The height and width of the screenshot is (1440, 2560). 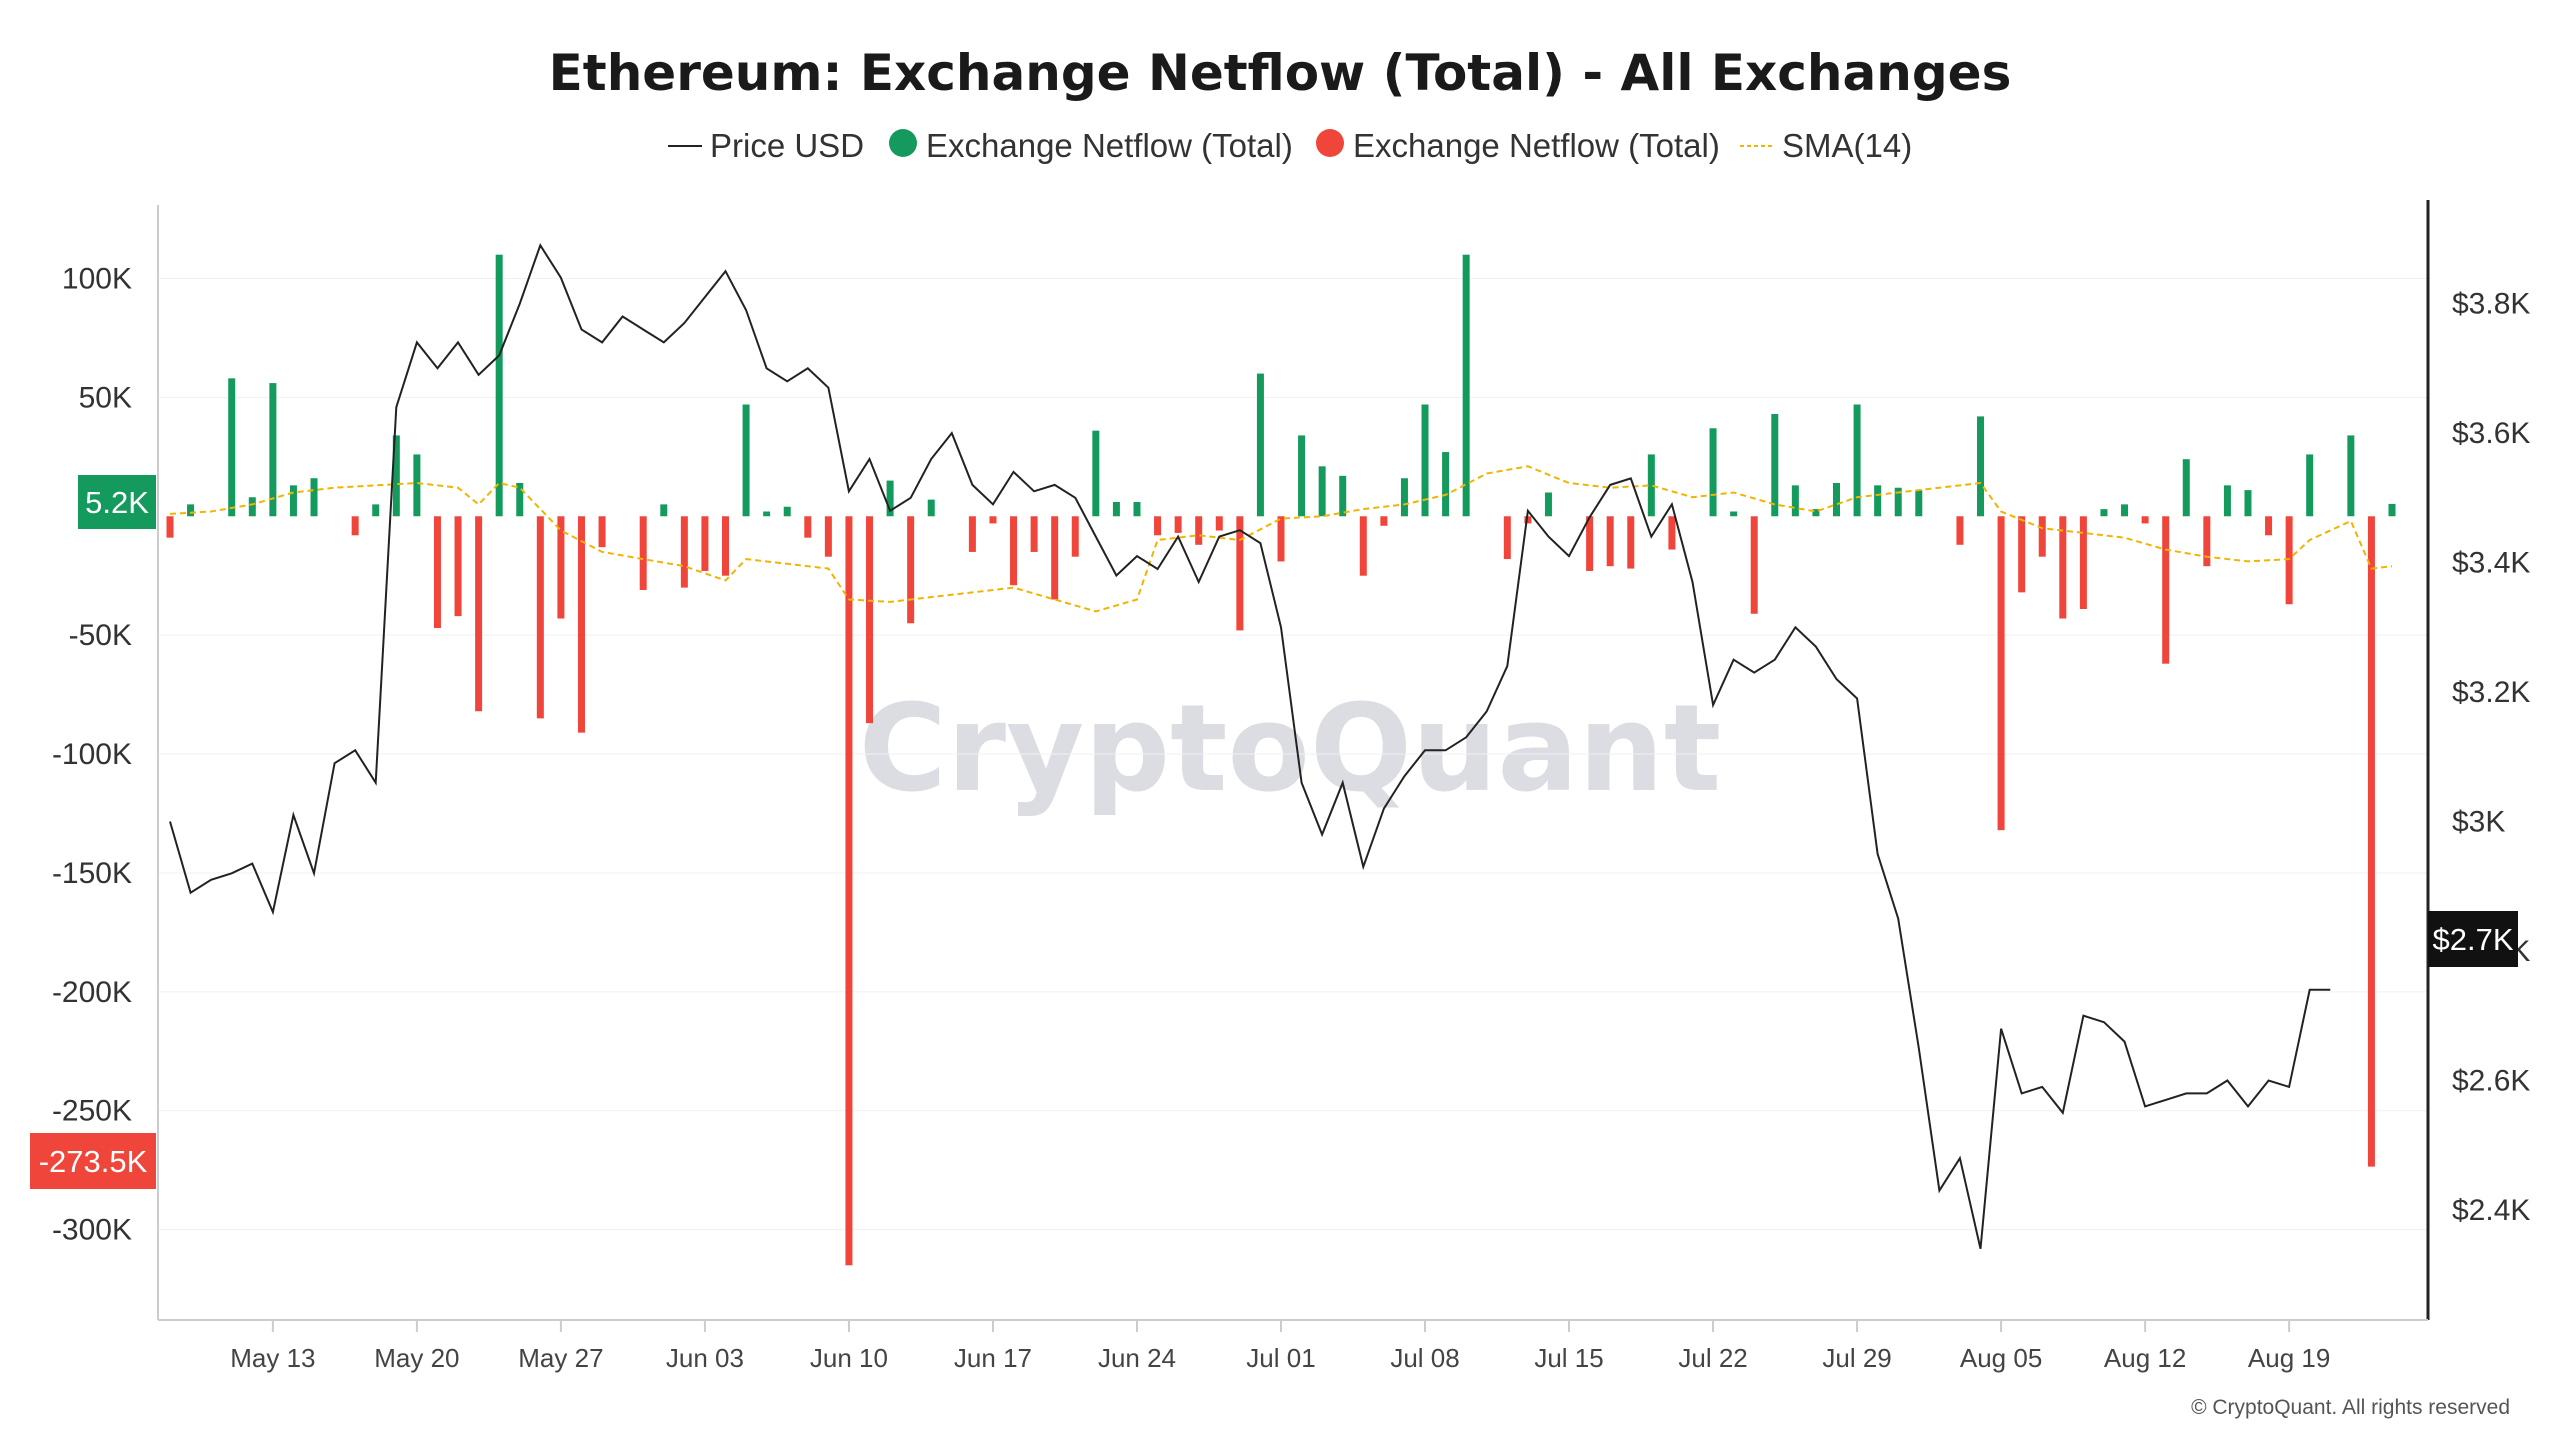 I want to click on right-tick-label: $3.4K, so click(x=2491, y=563).